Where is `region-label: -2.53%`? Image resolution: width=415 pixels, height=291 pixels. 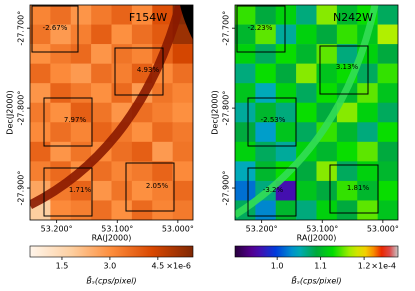 region-label: -2.53% is located at coordinates (273, 120).